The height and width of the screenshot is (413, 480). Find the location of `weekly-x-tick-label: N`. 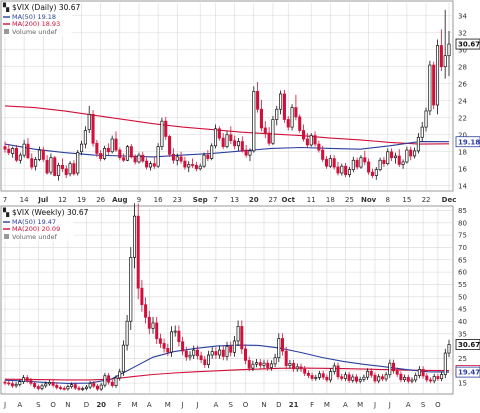

weekly-x-tick-label: N is located at coordinates (67, 405).